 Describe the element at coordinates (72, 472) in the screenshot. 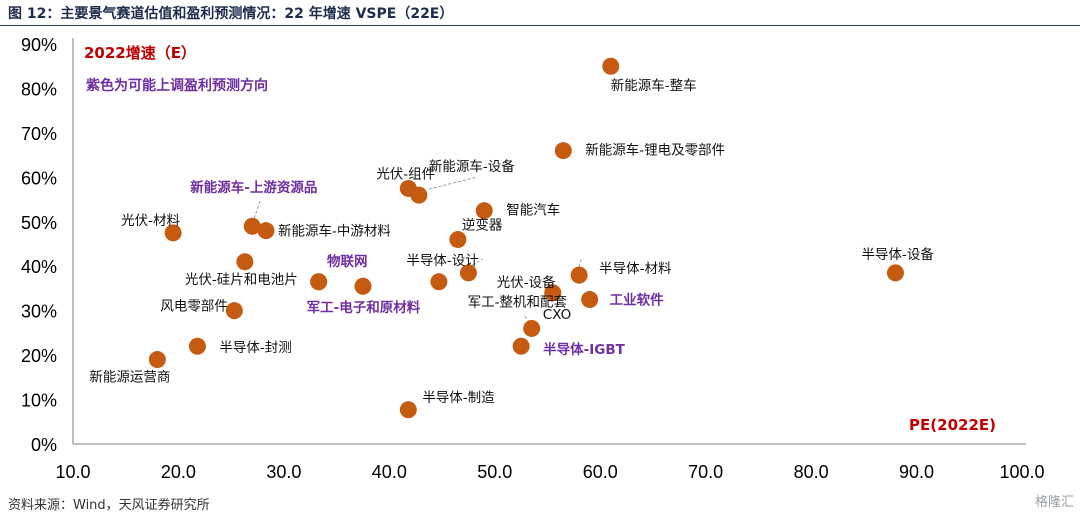

I see `x-tick-label: 10.0` at that location.